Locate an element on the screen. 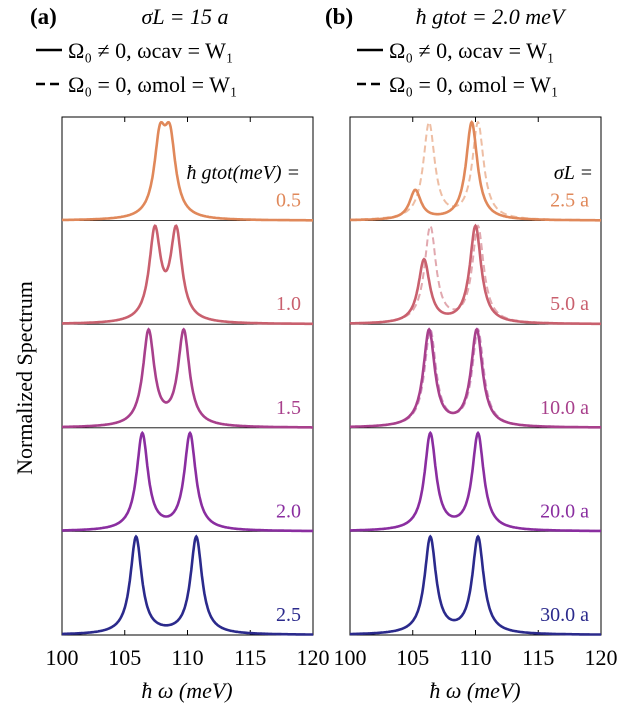  series-label: 2.5 is located at coordinates (288, 615).